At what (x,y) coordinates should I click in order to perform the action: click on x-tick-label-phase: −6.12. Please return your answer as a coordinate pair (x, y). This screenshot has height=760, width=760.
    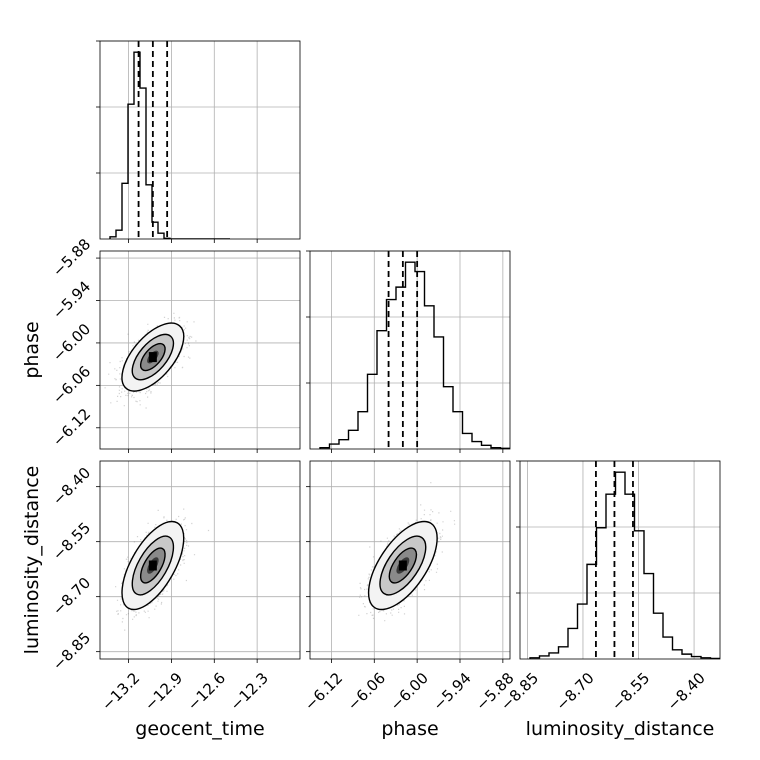
    Looking at the image, I should click on (323, 691).